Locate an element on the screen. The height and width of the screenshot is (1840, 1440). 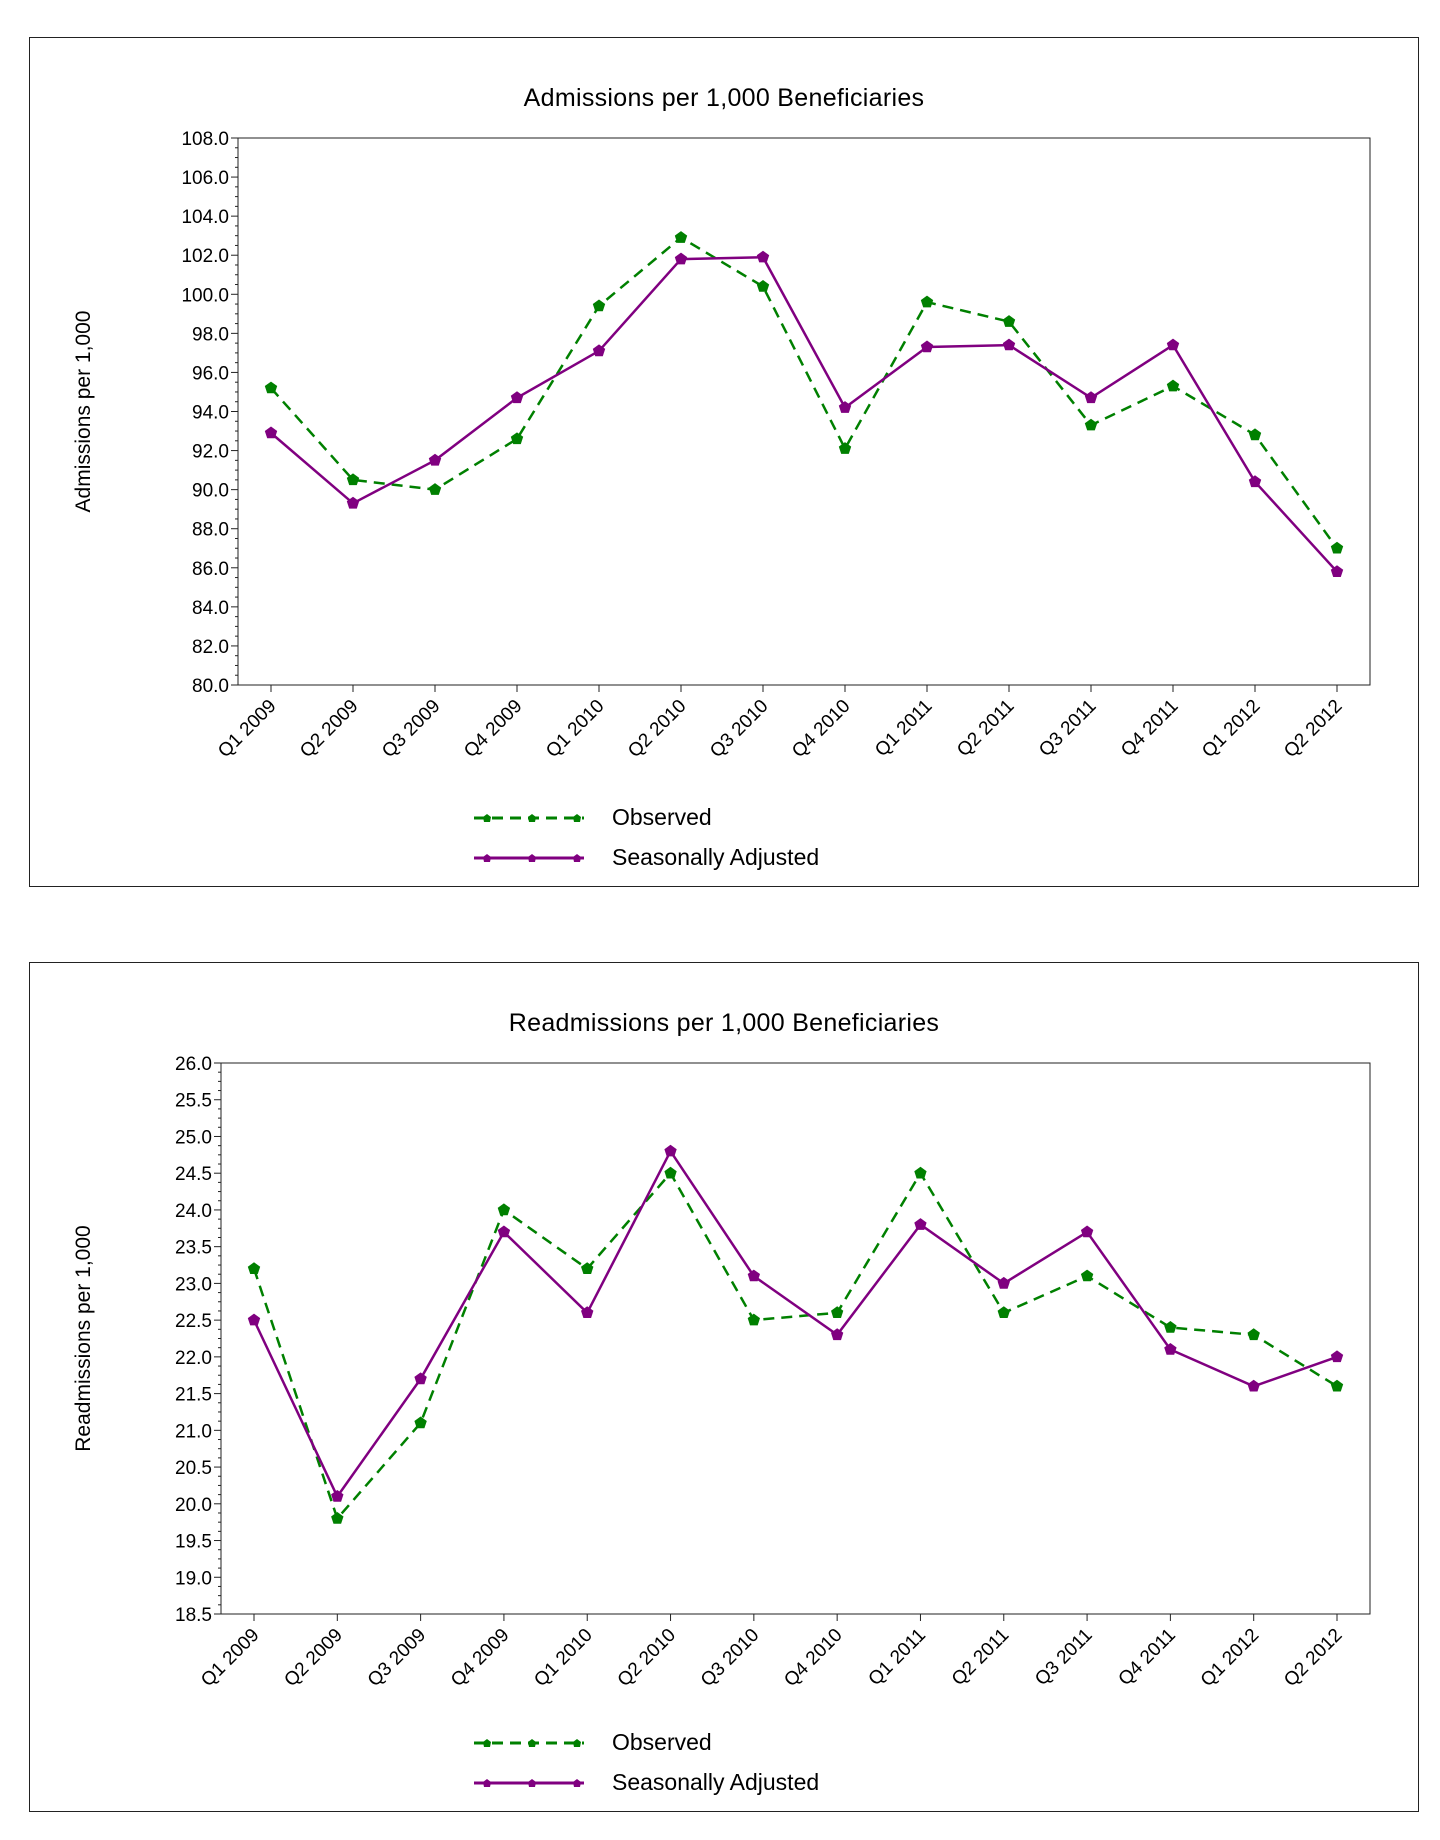
y-tick-label: 108.0 is located at coordinates (205, 139).